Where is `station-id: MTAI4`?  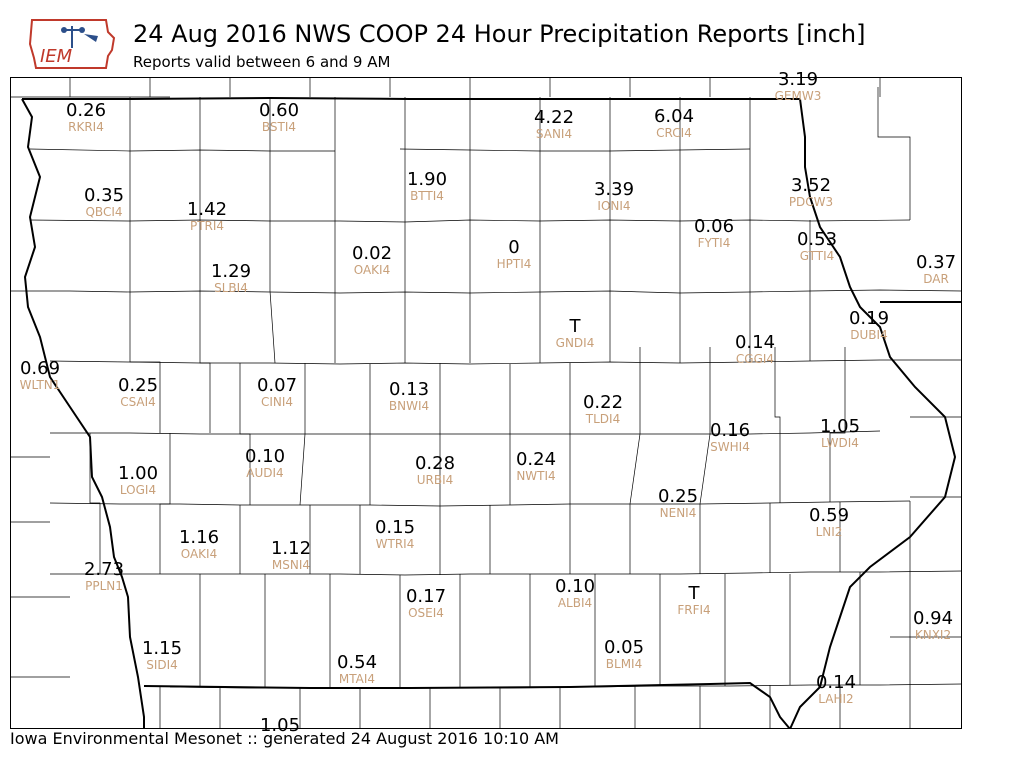
station-id: MTAI4 is located at coordinates (357, 679).